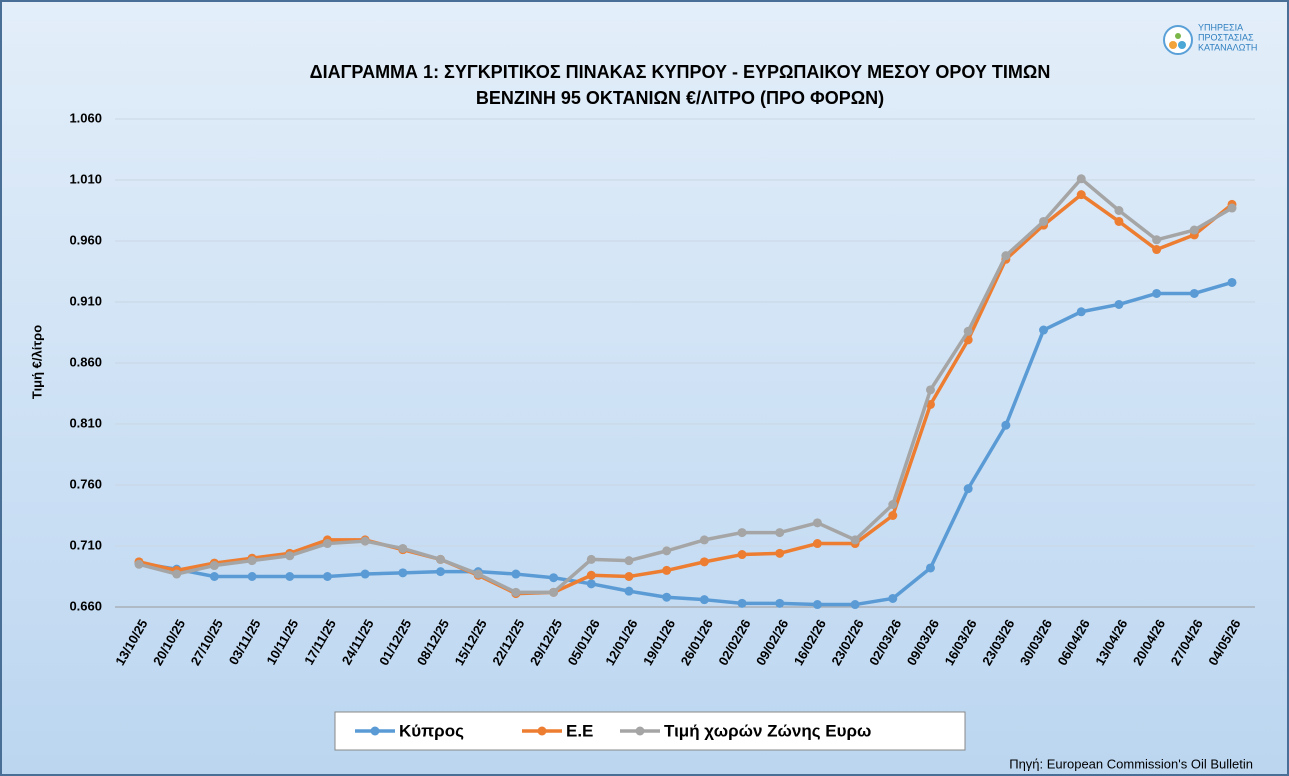 This screenshot has height=776, width=1289. What do you see at coordinates (85, 239) in the screenshot?
I see `y-tick-label: 0.960` at bounding box center [85, 239].